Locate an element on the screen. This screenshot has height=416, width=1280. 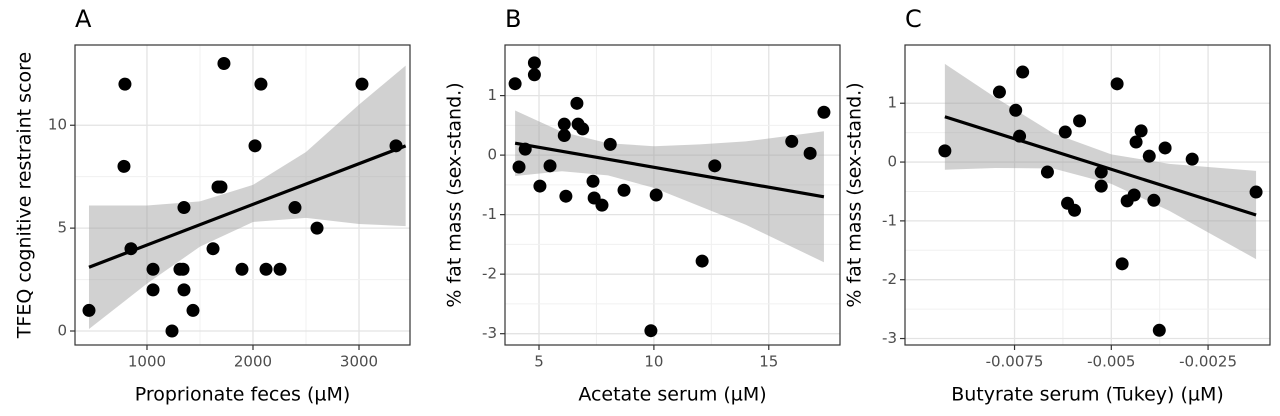
y-axis-title: TFEQ cognitive restraint score is located at coordinates (25, 195).